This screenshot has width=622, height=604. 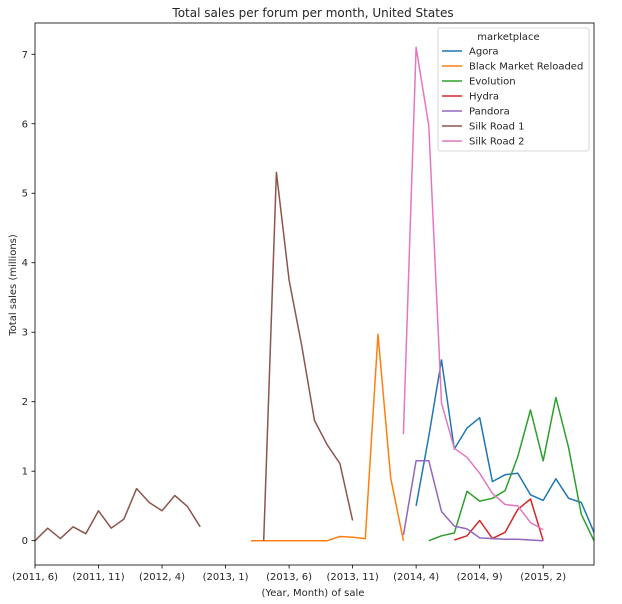 I want to click on legend-title: marketplace, so click(x=508, y=37).